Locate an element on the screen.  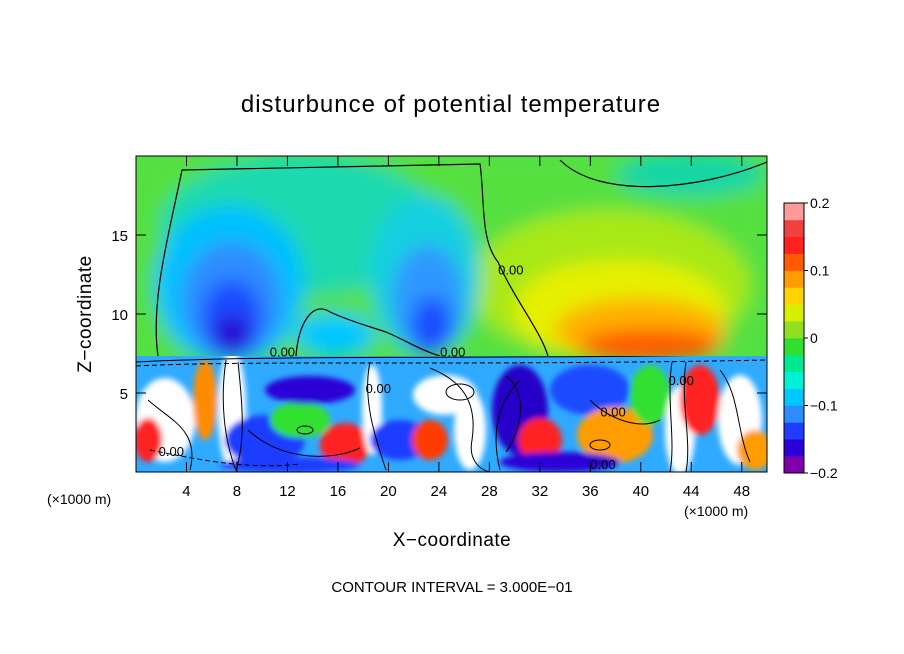
colorbar-tick-label: 0.2 is located at coordinates (820, 203).